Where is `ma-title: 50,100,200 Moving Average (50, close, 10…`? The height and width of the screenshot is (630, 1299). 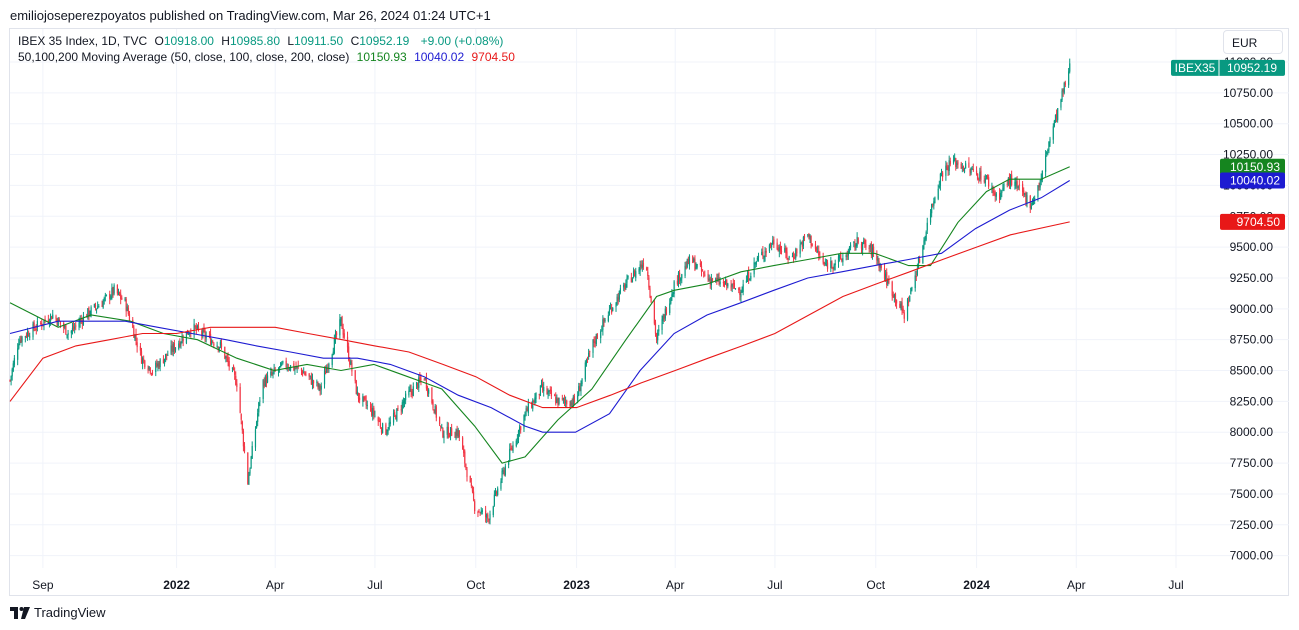 ma-title: 50,100,200 Moving Average (50, close, 10… is located at coordinates (184, 57).